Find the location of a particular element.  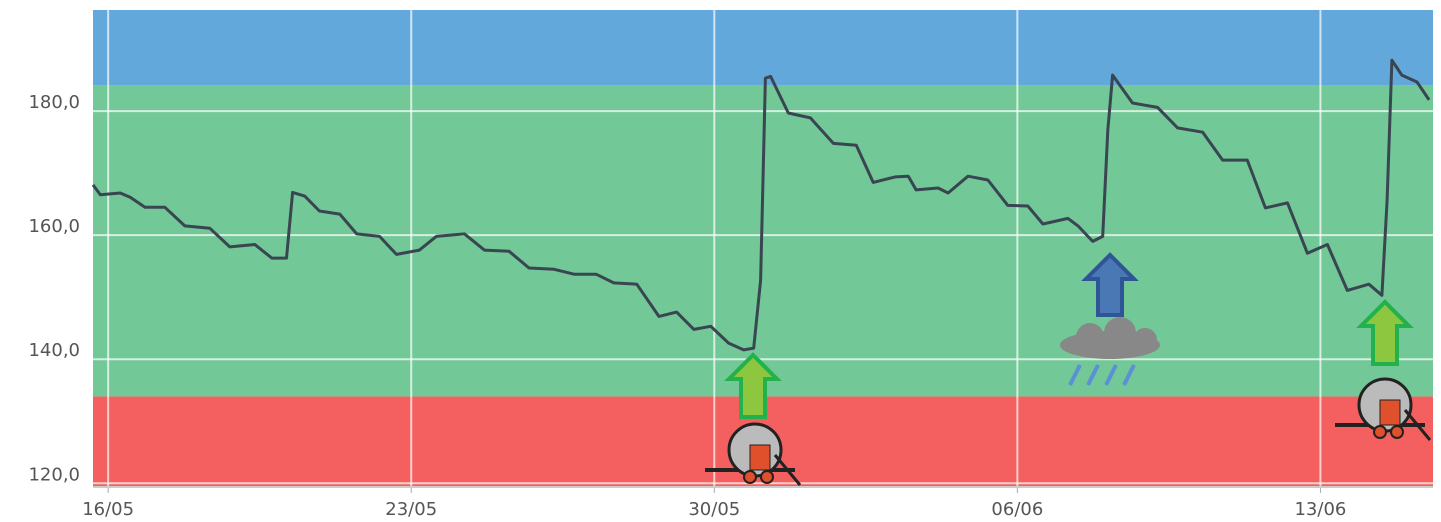

rain-cloud is located at coordinates (1110, 351).